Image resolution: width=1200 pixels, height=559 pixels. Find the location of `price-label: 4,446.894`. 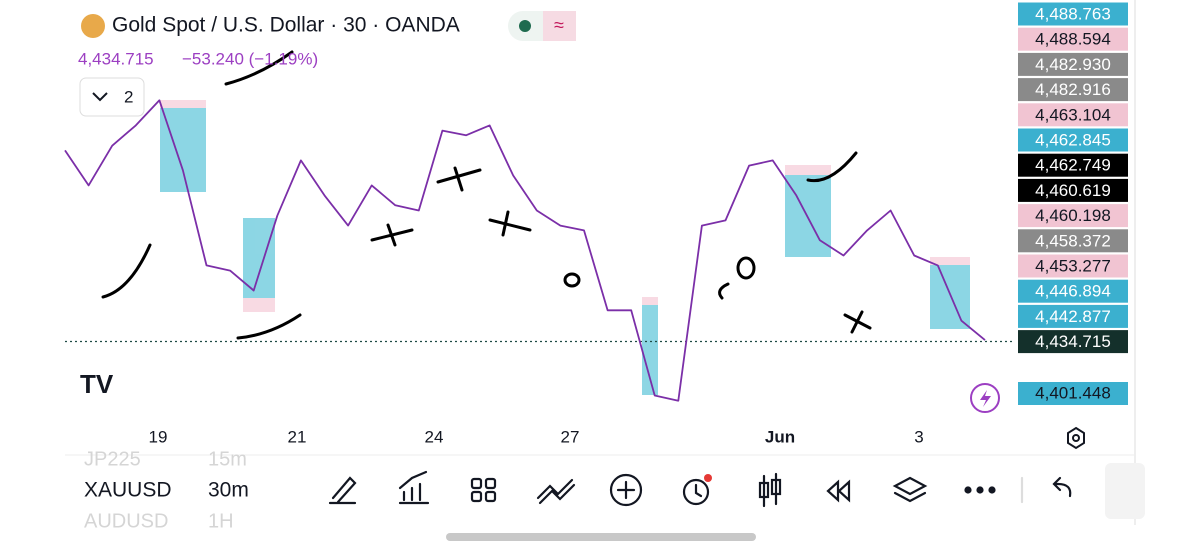

price-label: 4,446.894 is located at coordinates (1073, 291).